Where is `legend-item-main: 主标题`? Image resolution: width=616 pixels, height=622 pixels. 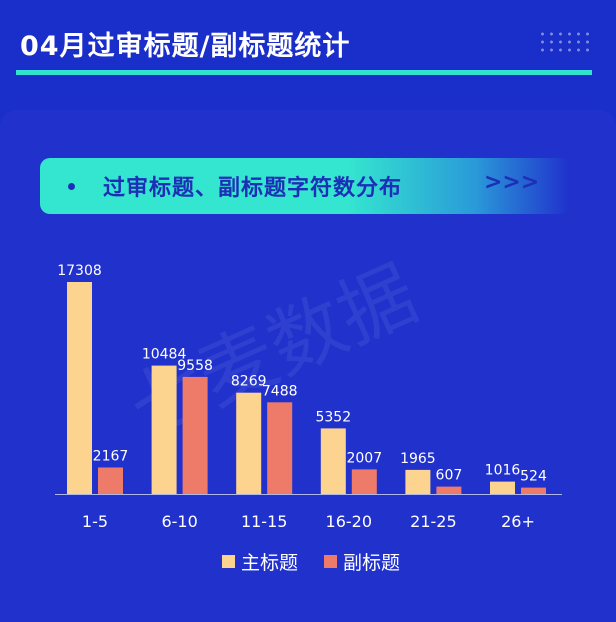 legend-item-main: 主标题 is located at coordinates (260, 561).